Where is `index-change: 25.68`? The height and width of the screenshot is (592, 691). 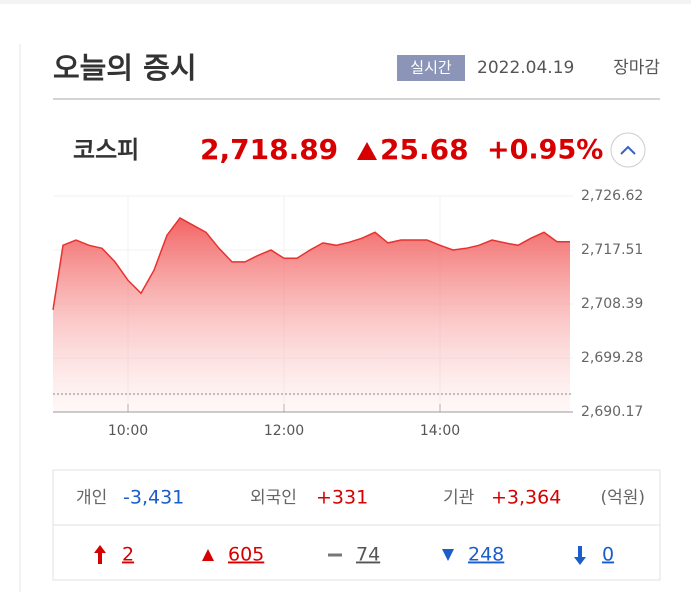
index-change: 25.68 is located at coordinates (424, 149).